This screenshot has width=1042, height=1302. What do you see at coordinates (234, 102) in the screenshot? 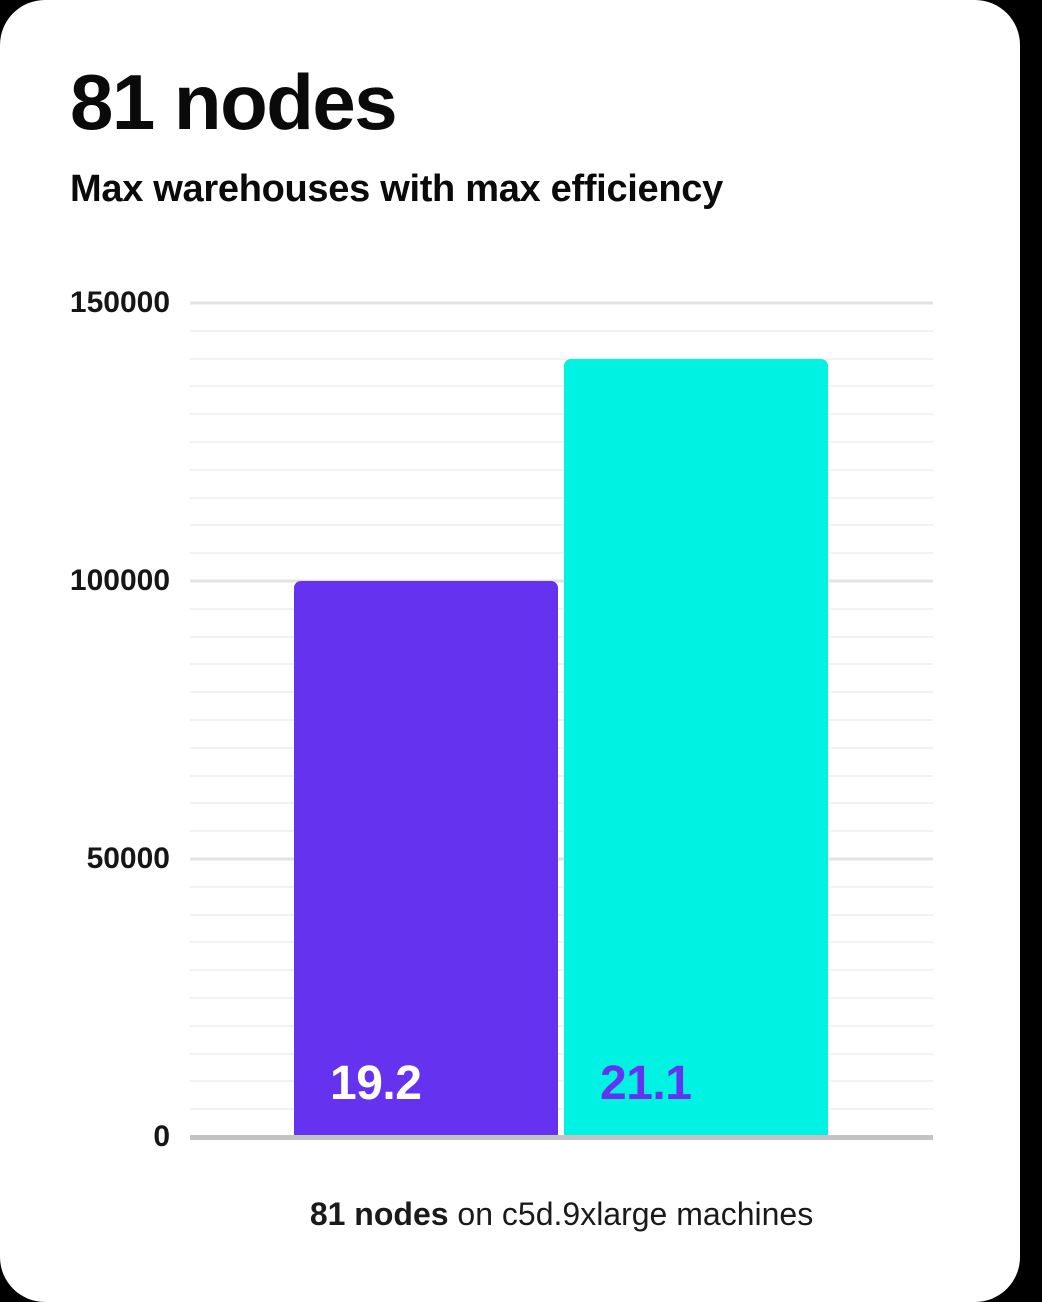
I see `chart-title: 81 nodes` at bounding box center [234, 102].